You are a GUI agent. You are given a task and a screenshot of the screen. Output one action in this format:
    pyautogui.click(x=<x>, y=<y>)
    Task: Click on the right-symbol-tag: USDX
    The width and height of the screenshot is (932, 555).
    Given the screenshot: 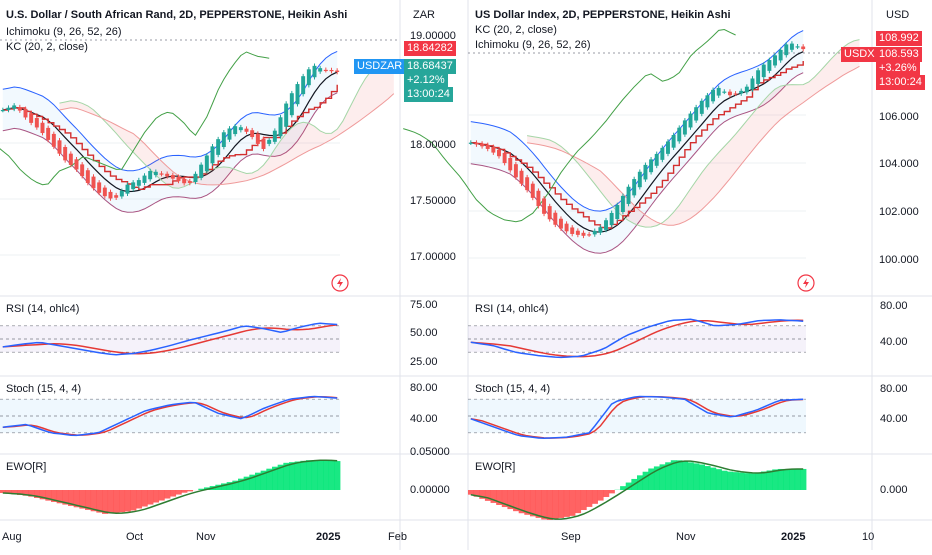 What is the action you would take?
    pyautogui.click(x=859, y=54)
    